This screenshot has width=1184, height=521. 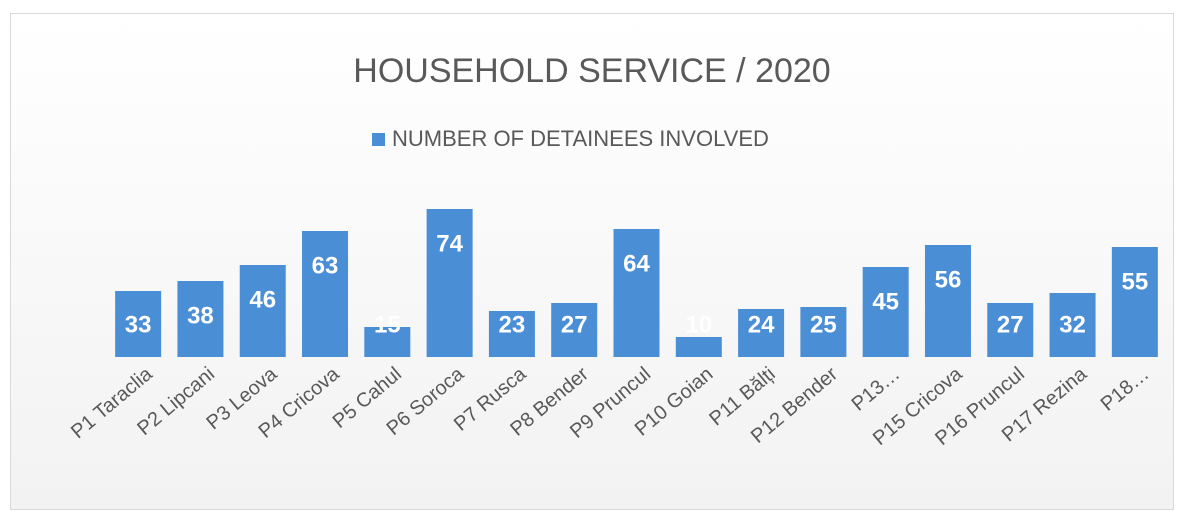 What do you see at coordinates (262, 299) in the screenshot?
I see `value-label: 46` at bounding box center [262, 299].